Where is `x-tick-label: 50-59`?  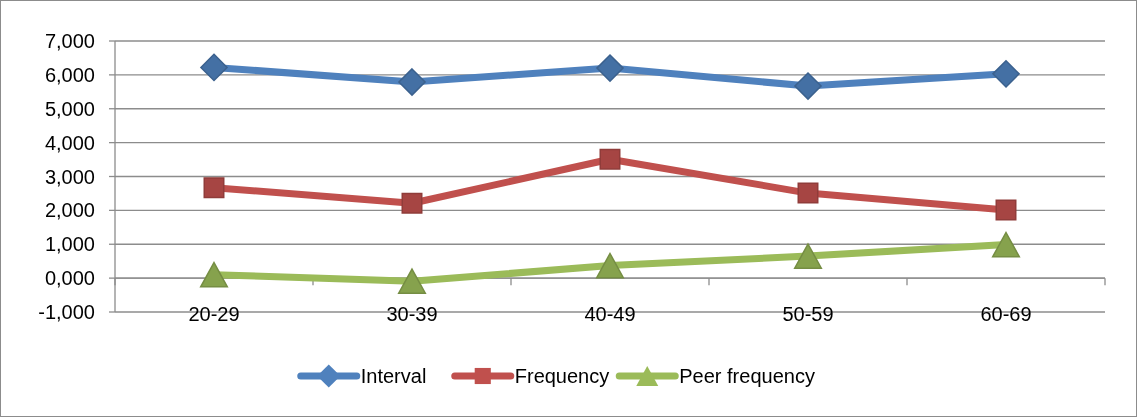
x-tick-label: 50-59 is located at coordinates (808, 314).